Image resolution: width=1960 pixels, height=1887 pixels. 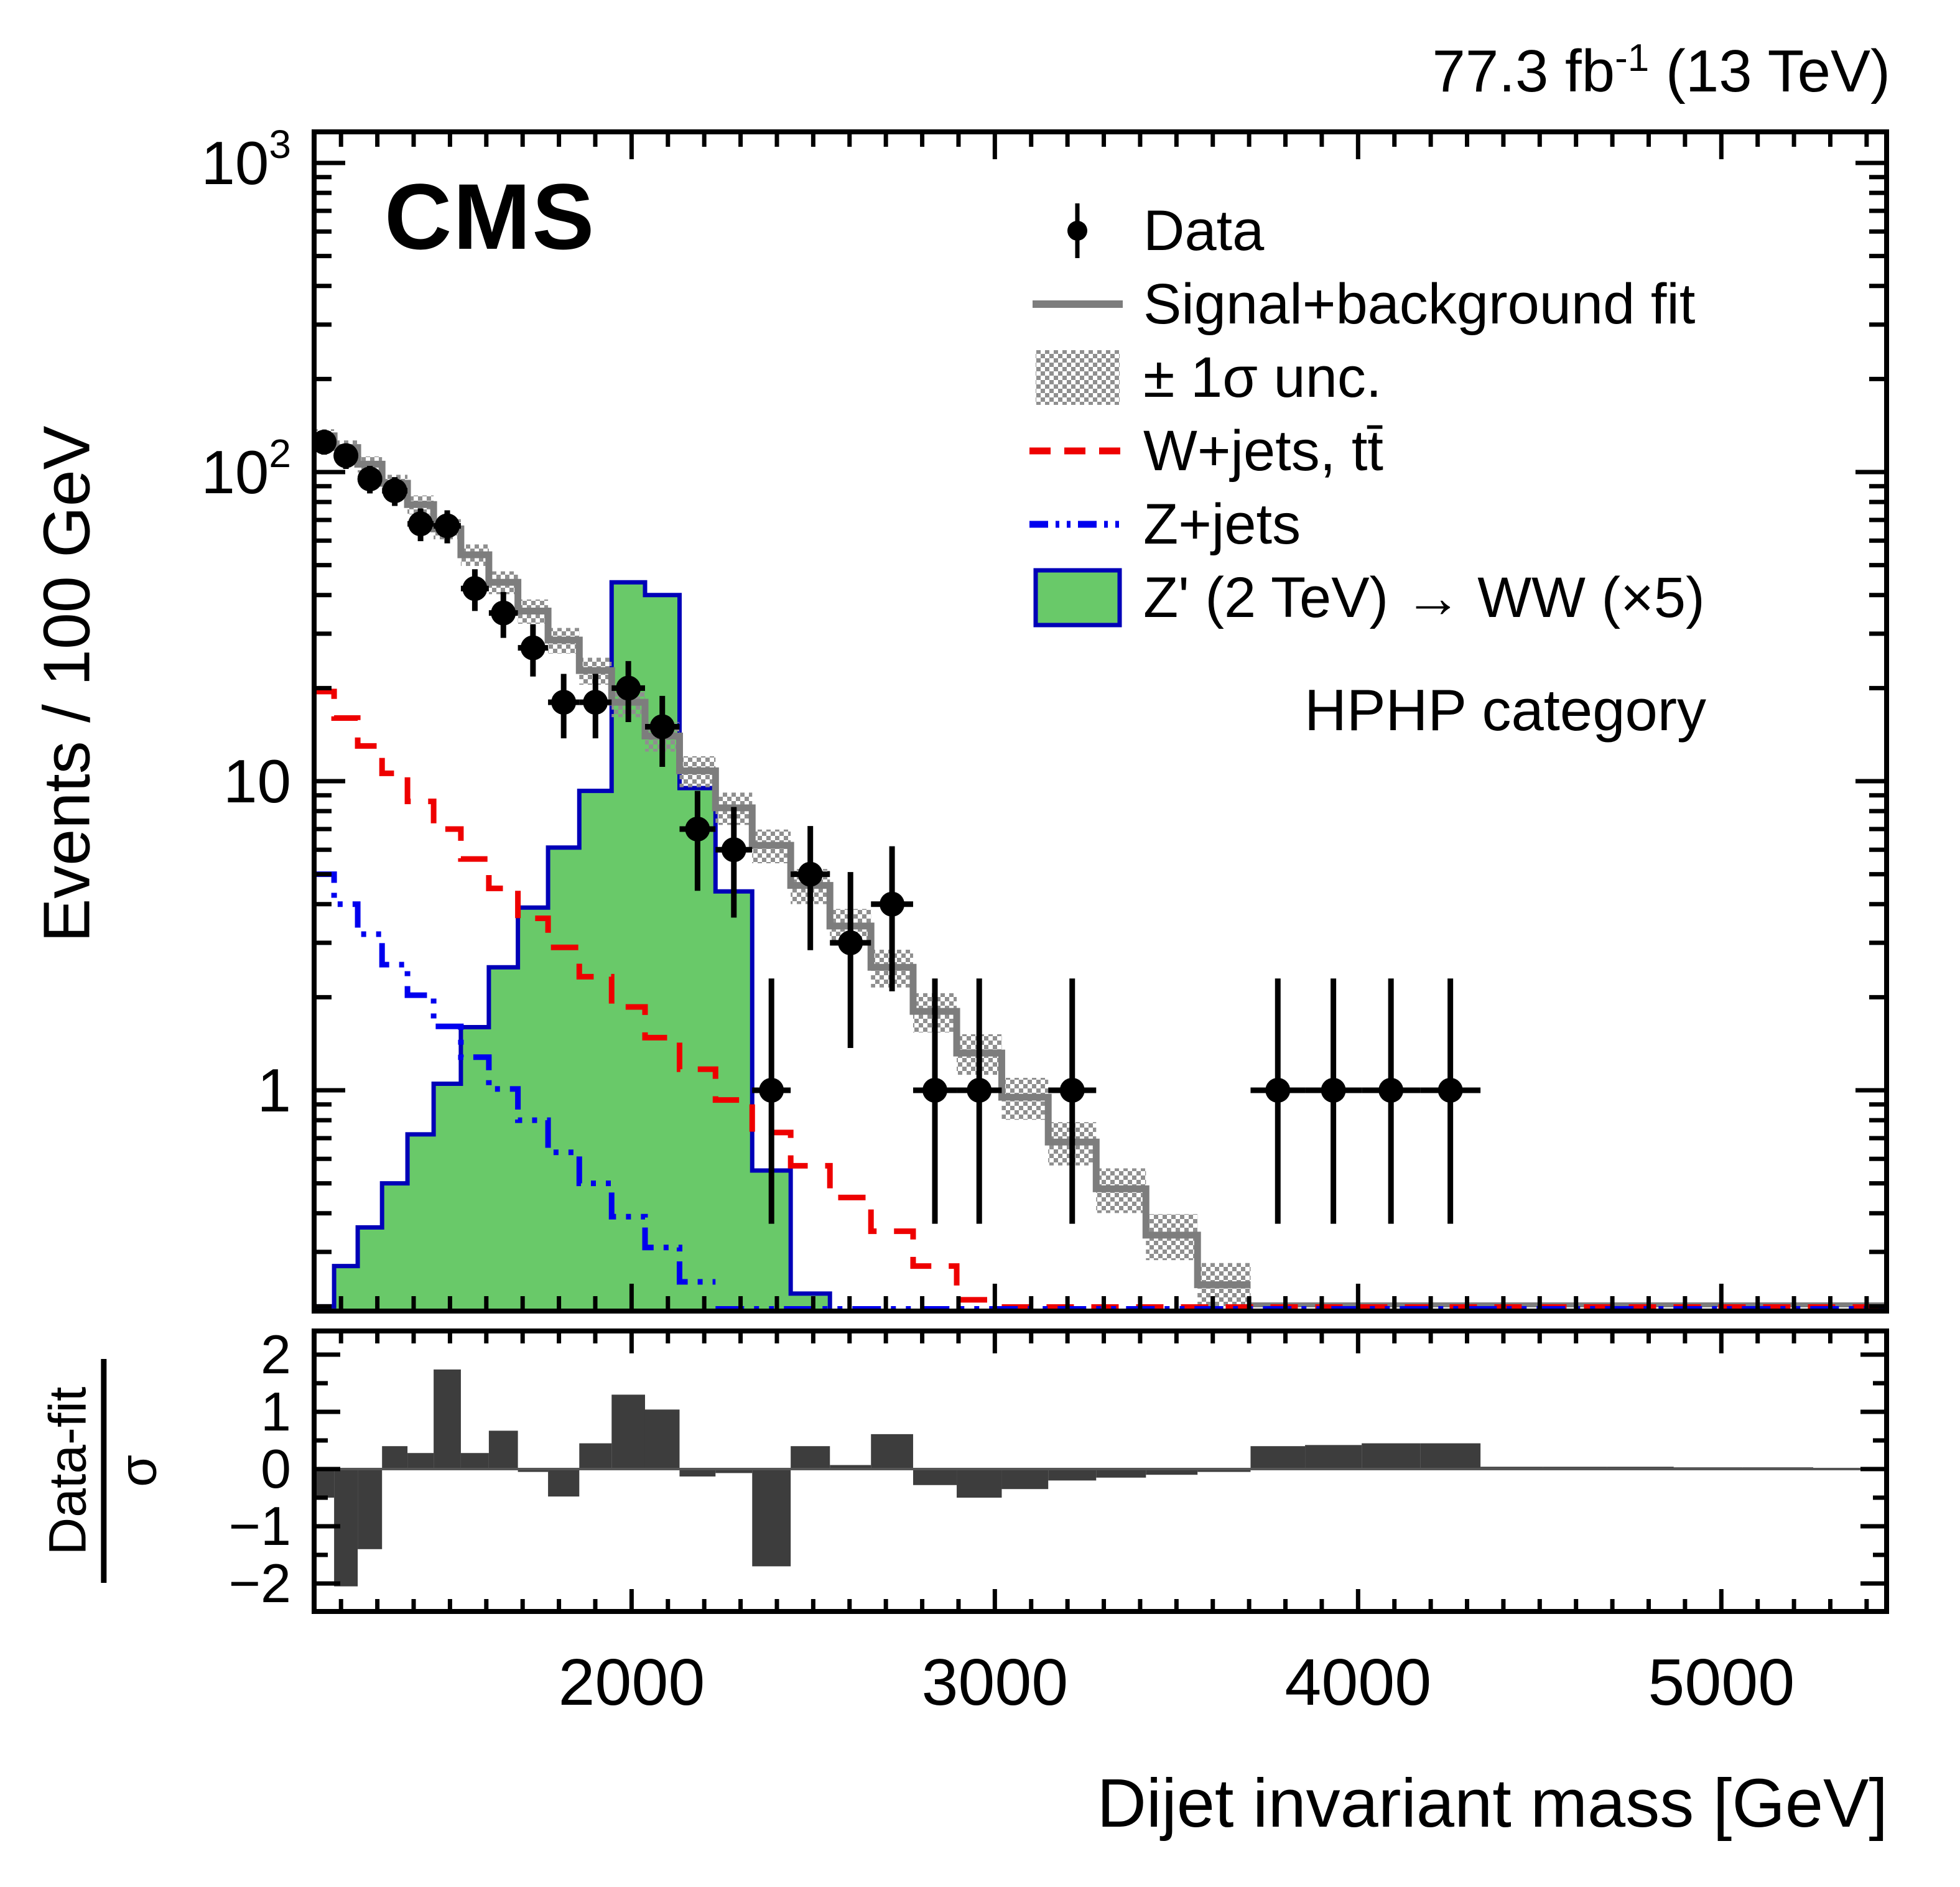 I want to click on legend-item-label: Signal+background fit, so click(x=1419, y=304).